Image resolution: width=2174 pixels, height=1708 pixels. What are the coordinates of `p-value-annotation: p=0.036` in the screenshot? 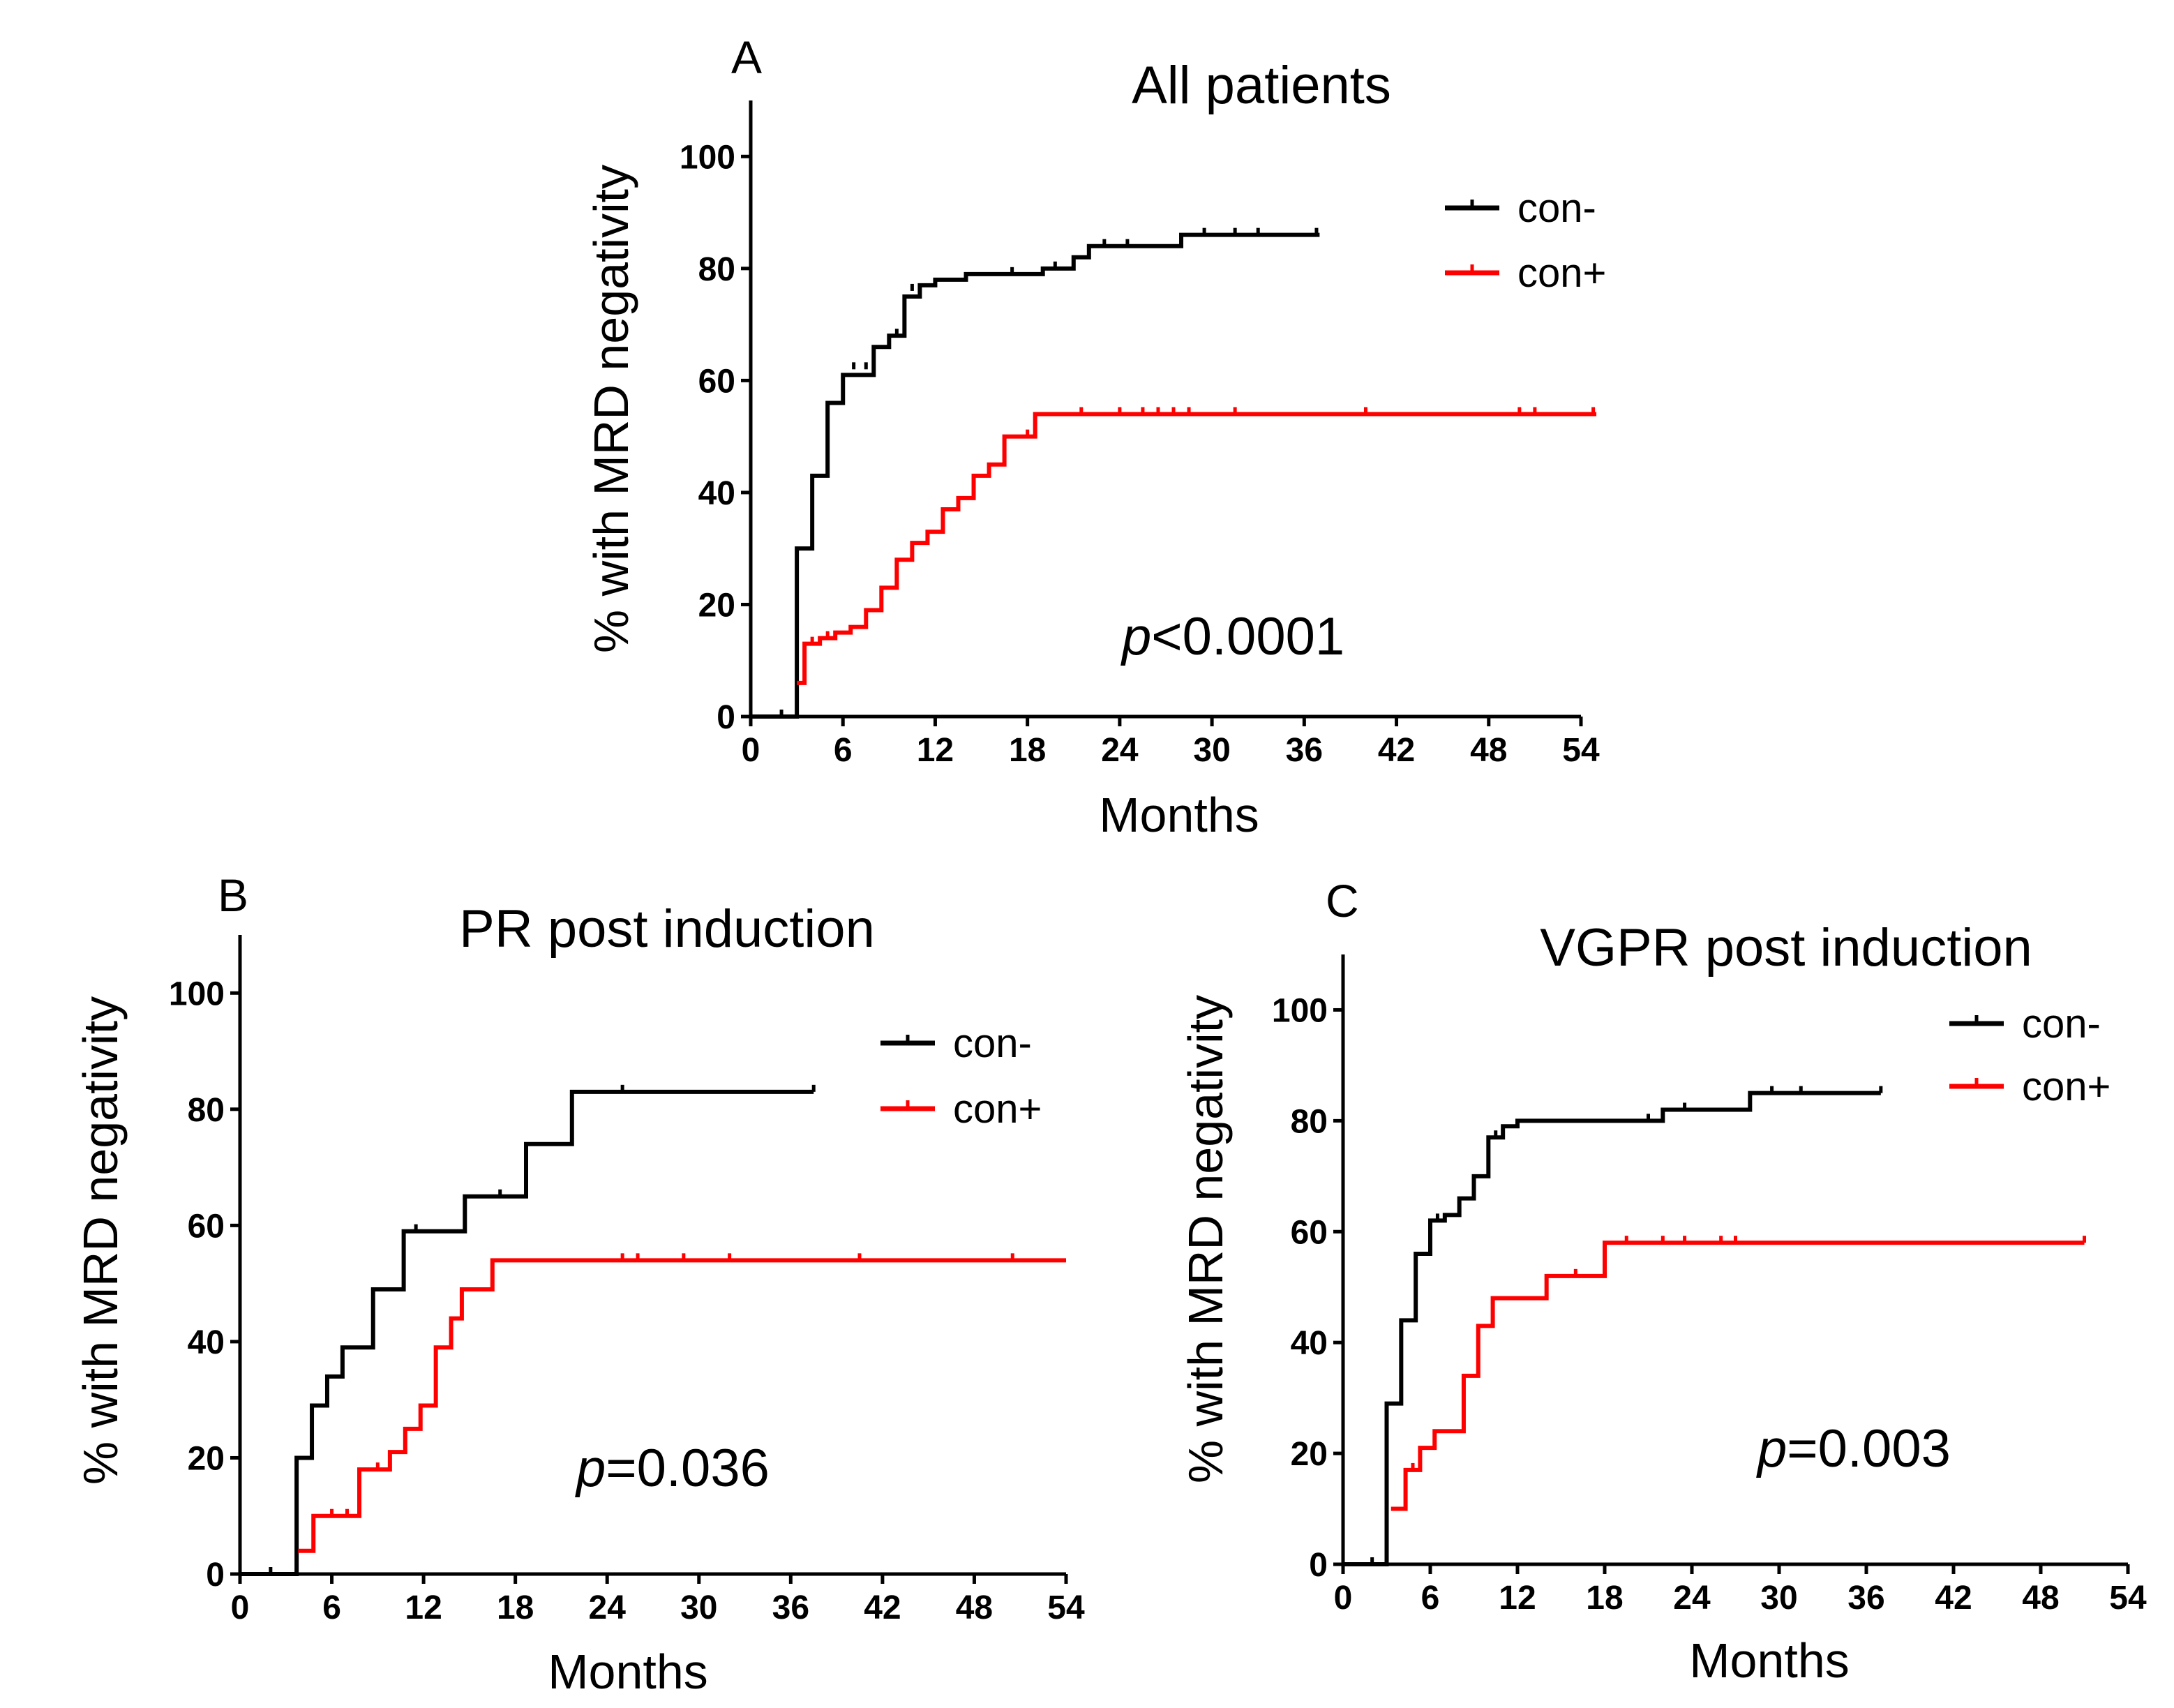 It's located at (672, 1468).